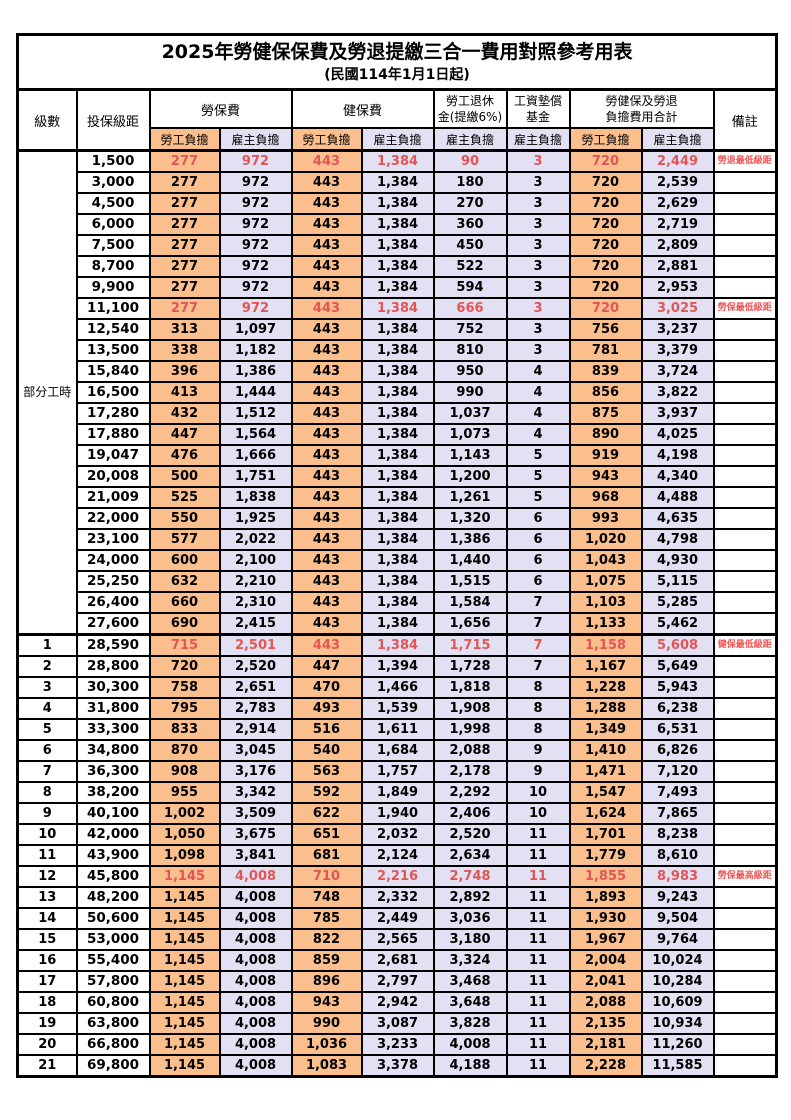 The height and width of the screenshot is (1120, 791). Describe the element at coordinates (113, 792) in the screenshot. I see `bracket-cell: 38,200` at that location.